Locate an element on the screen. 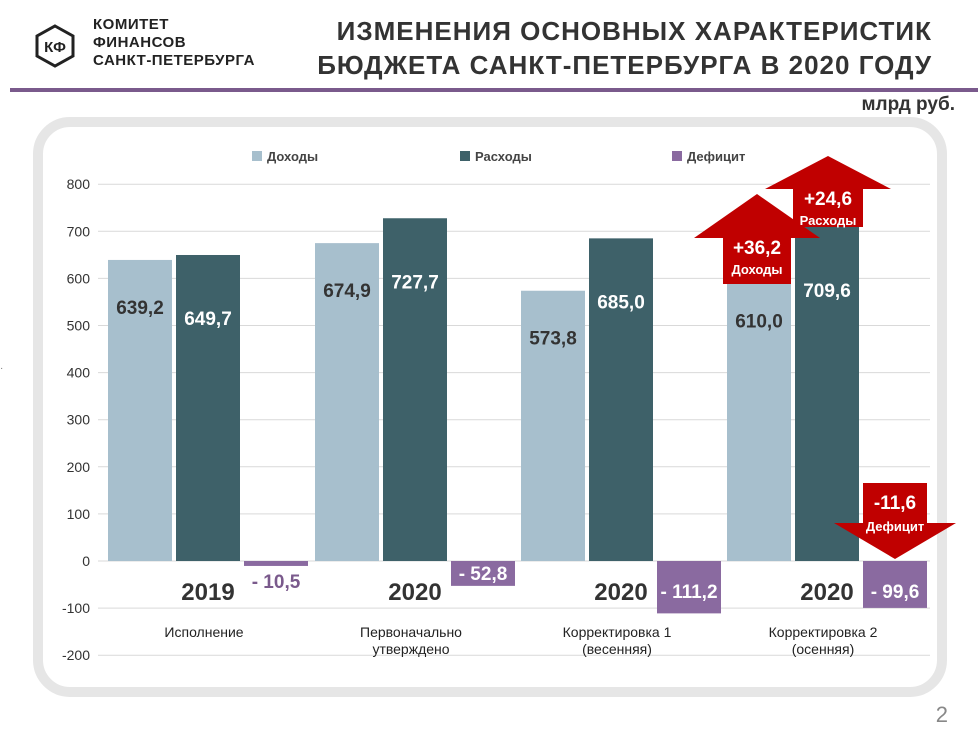 This screenshot has height=734, width=980. data-label: - 52,8 is located at coordinates (483, 574).